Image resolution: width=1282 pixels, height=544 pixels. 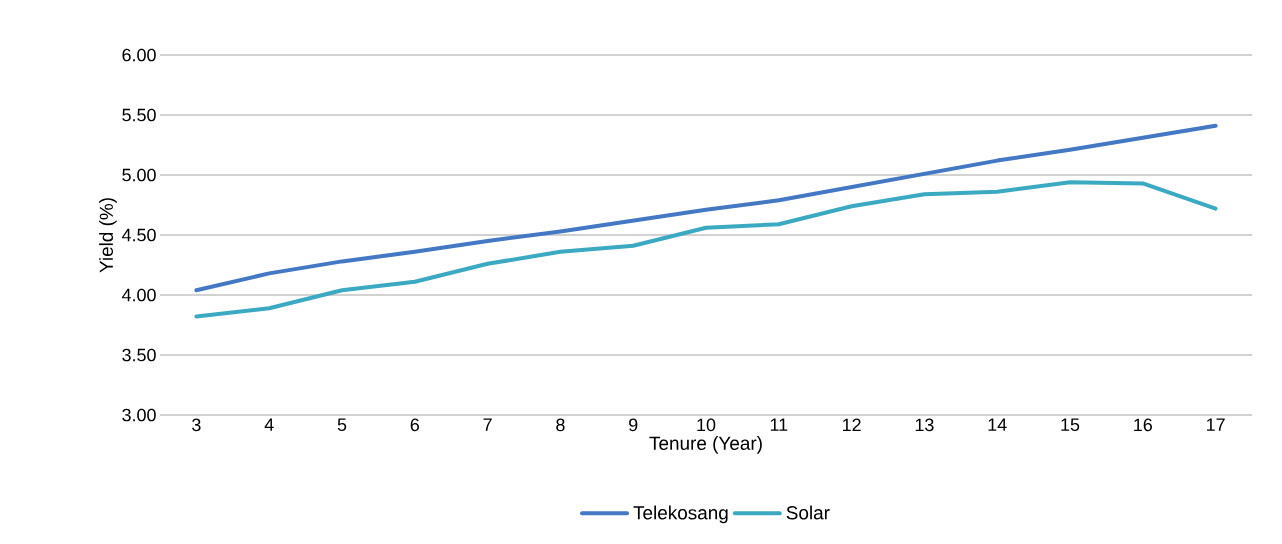 What do you see at coordinates (560, 425) in the screenshot?
I see `x-tick-label: 8` at bounding box center [560, 425].